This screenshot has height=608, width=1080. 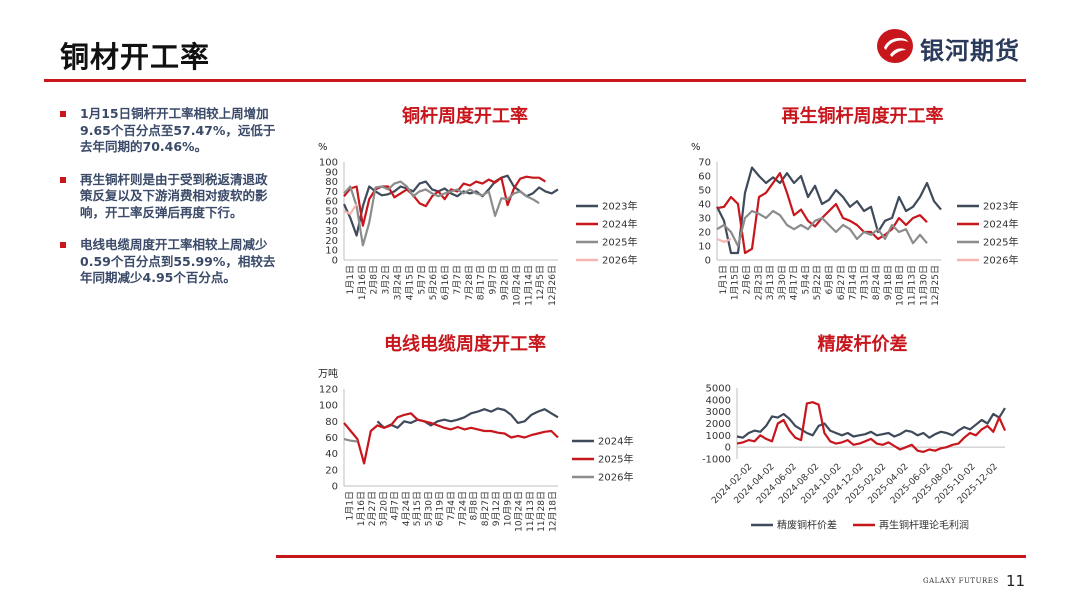 I want to click on x-tick-label: 4月15日, so click(x=409, y=282).